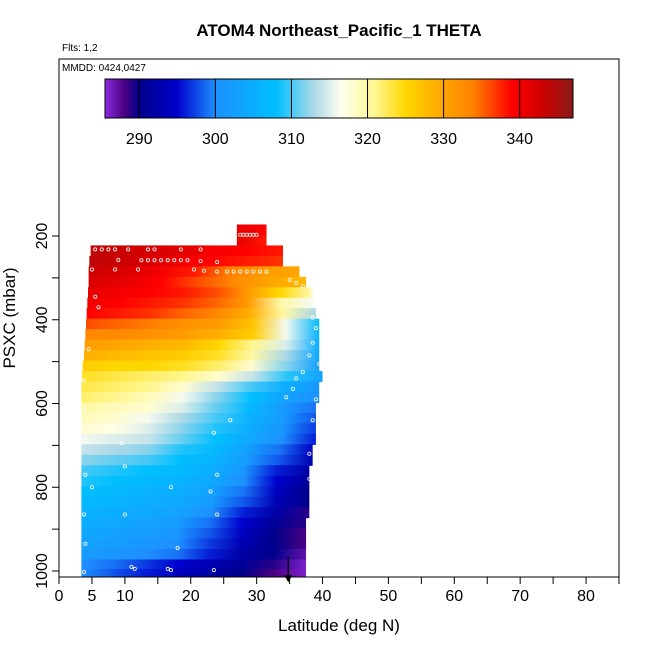 The width and height of the screenshot is (650, 650). What do you see at coordinates (215, 139) in the screenshot?
I see `colorbar-tick-label: 300` at bounding box center [215, 139].